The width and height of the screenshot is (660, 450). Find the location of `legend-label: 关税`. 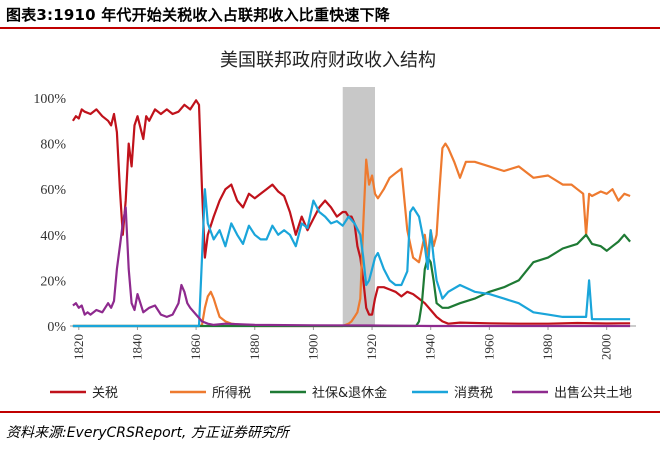

legend-label: 关税 is located at coordinates (105, 393).